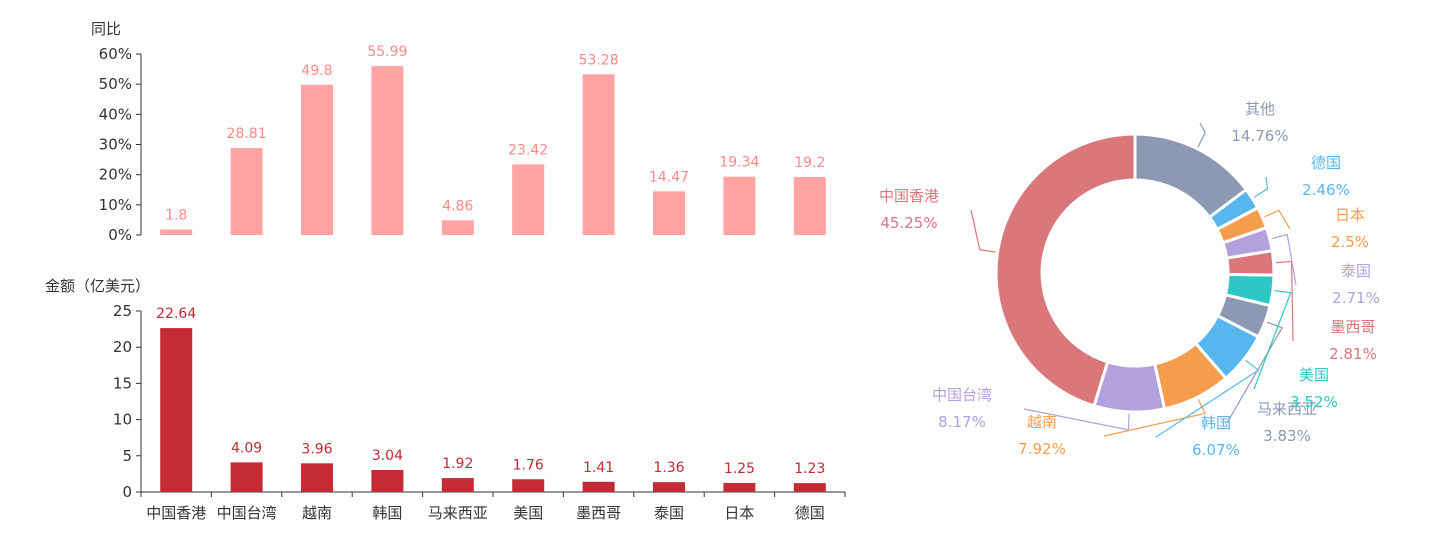  What do you see at coordinates (1314, 375) in the screenshot?
I see `donut-label-name: 美国` at bounding box center [1314, 375].